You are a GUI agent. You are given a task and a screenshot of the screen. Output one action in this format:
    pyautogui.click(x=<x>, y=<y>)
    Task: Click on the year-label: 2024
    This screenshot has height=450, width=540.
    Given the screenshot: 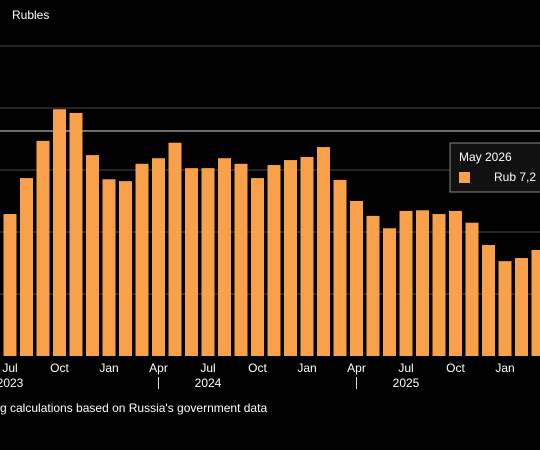 What is the action you would take?
    pyautogui.click(x=208, y=383)
    